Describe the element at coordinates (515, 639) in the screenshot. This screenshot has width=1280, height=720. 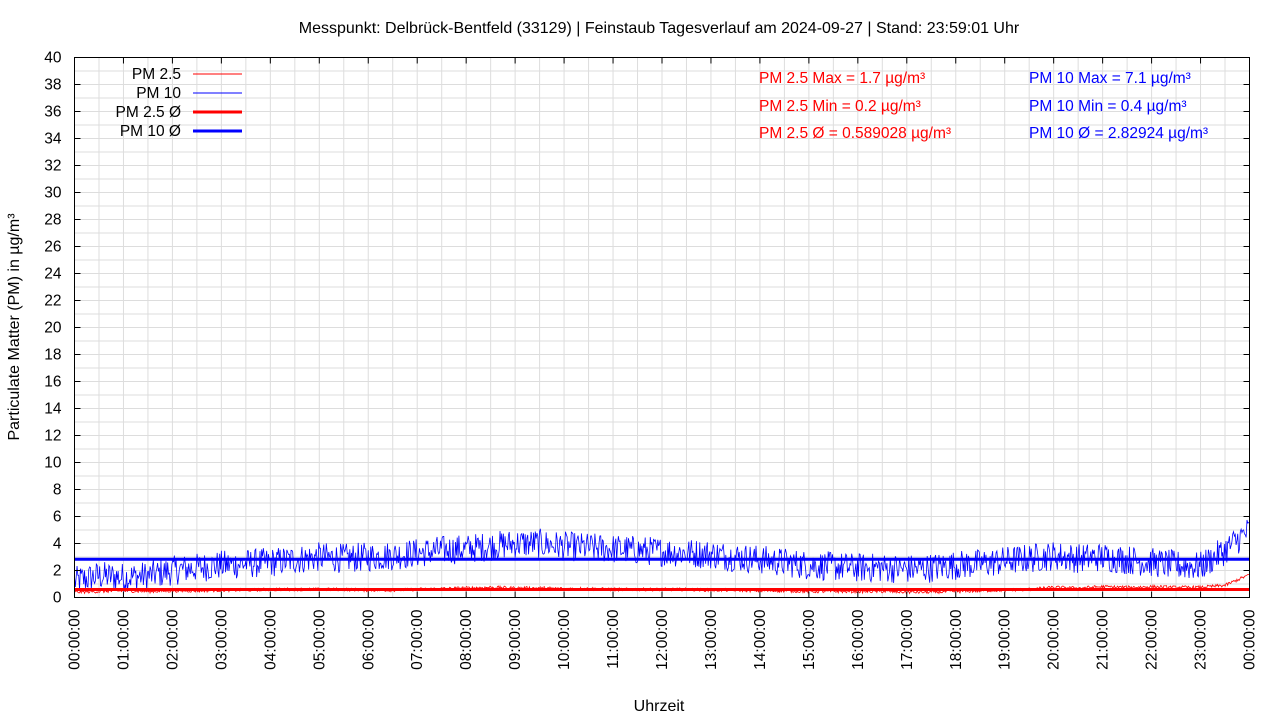
I see `x-tick-label: 09:00:00` at that location.